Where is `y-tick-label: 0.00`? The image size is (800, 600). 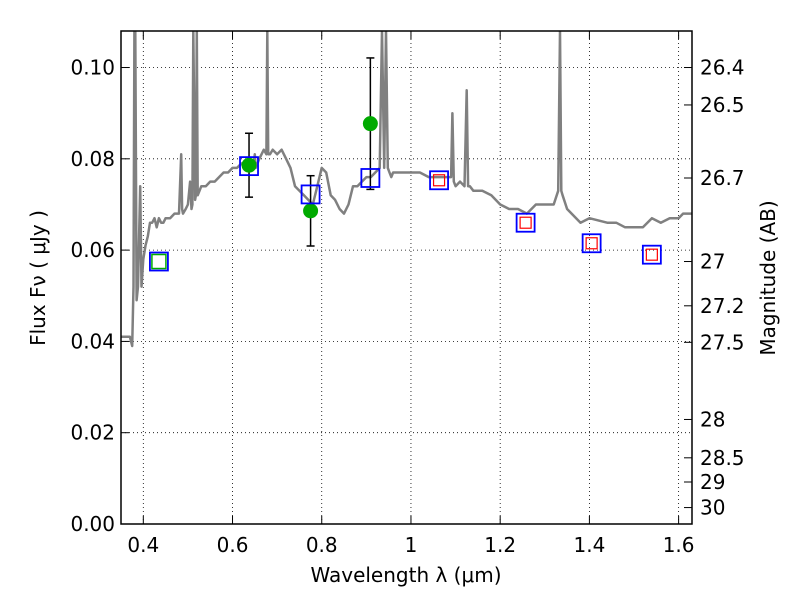 y-tick-label: 0.00 is located at coordinates (92, 524).